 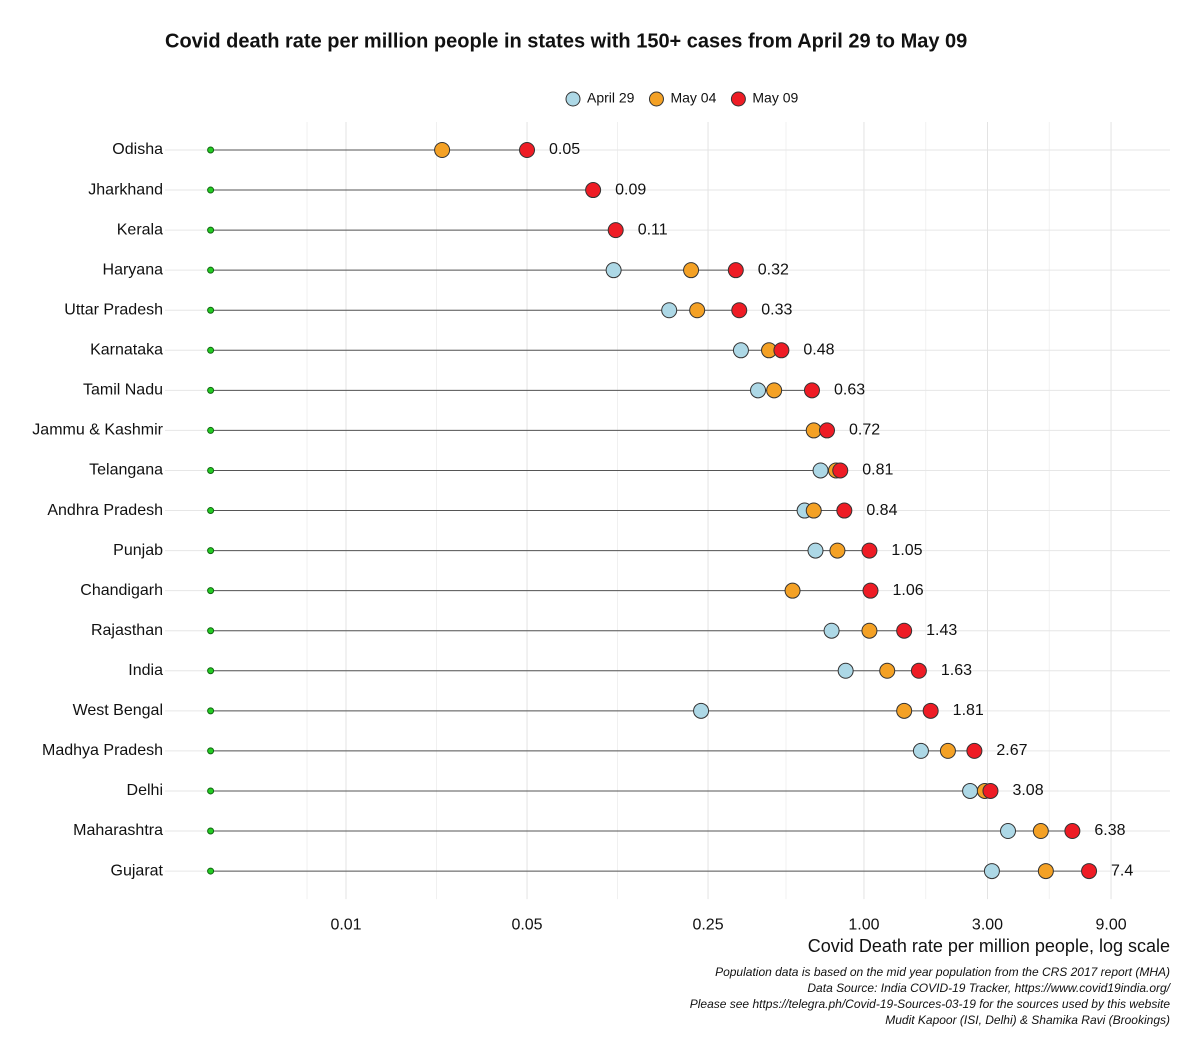 I want to click on y-tick-label: Chandigarh, so click(x=121, y=590).